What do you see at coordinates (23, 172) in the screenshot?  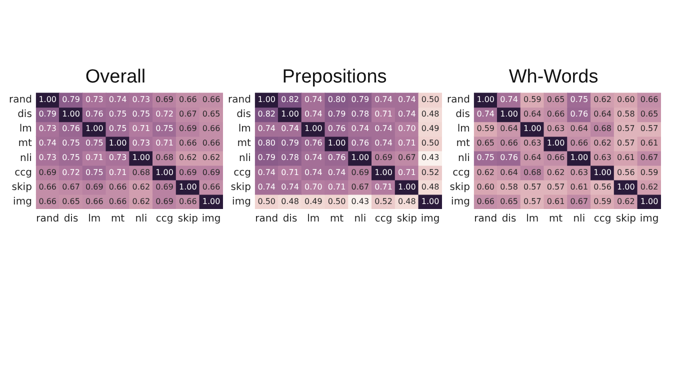 I see `y-tick-label: ccg` at bounding box center [23, 172].